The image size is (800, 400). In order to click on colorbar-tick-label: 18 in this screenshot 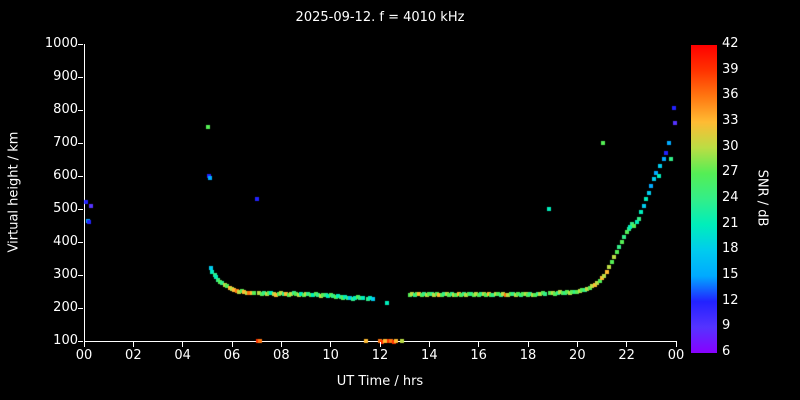, I will do `click(730, 249)`.